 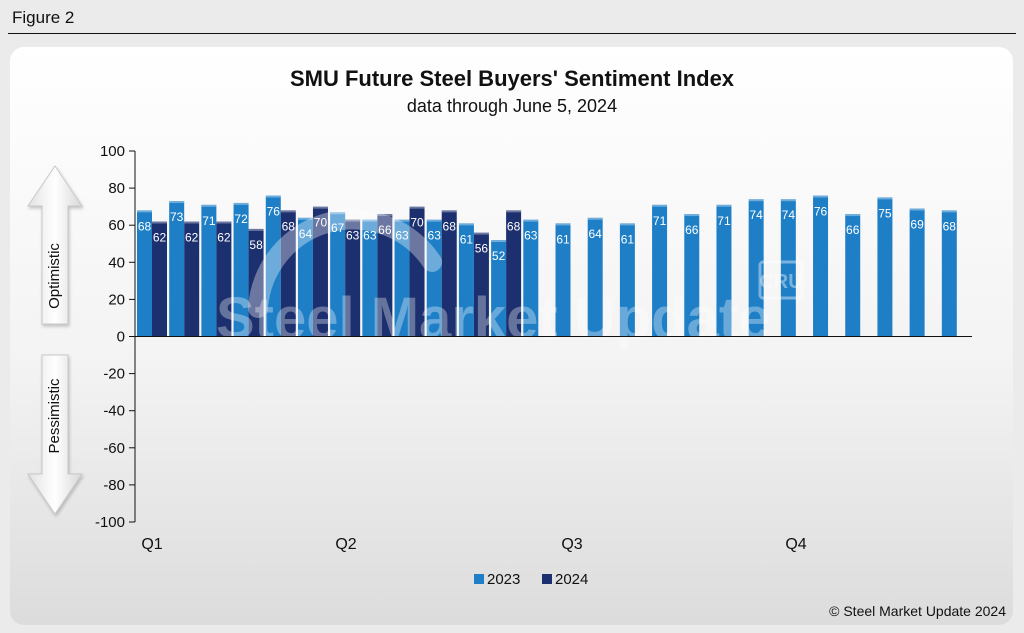 I want to click on quarter-label-q3: Q3, so click(x=571, y=544).